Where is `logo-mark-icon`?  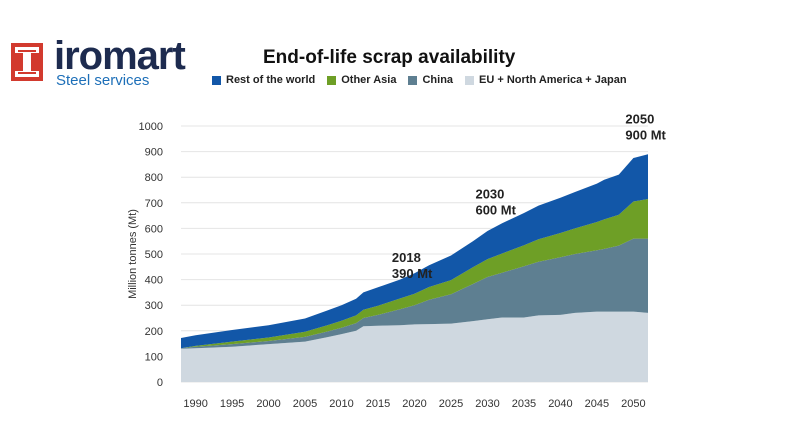 logo-mark-icon is located at coordinates (27, 62).